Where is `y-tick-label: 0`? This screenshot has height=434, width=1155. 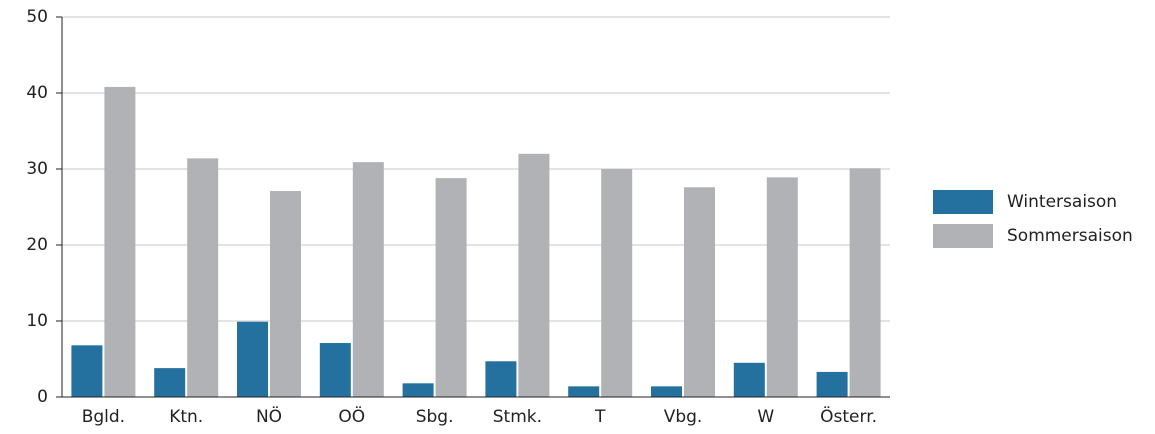 y-tick-label: 0 is located at coordinates (42, 397).